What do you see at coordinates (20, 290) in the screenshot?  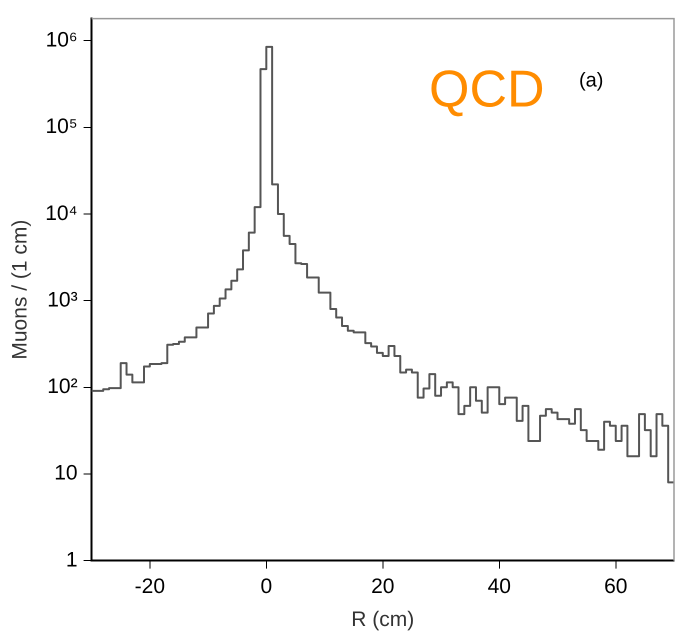 I see `y-axis-title: Muons / (1 cm)` at bounding box center [20, 290].